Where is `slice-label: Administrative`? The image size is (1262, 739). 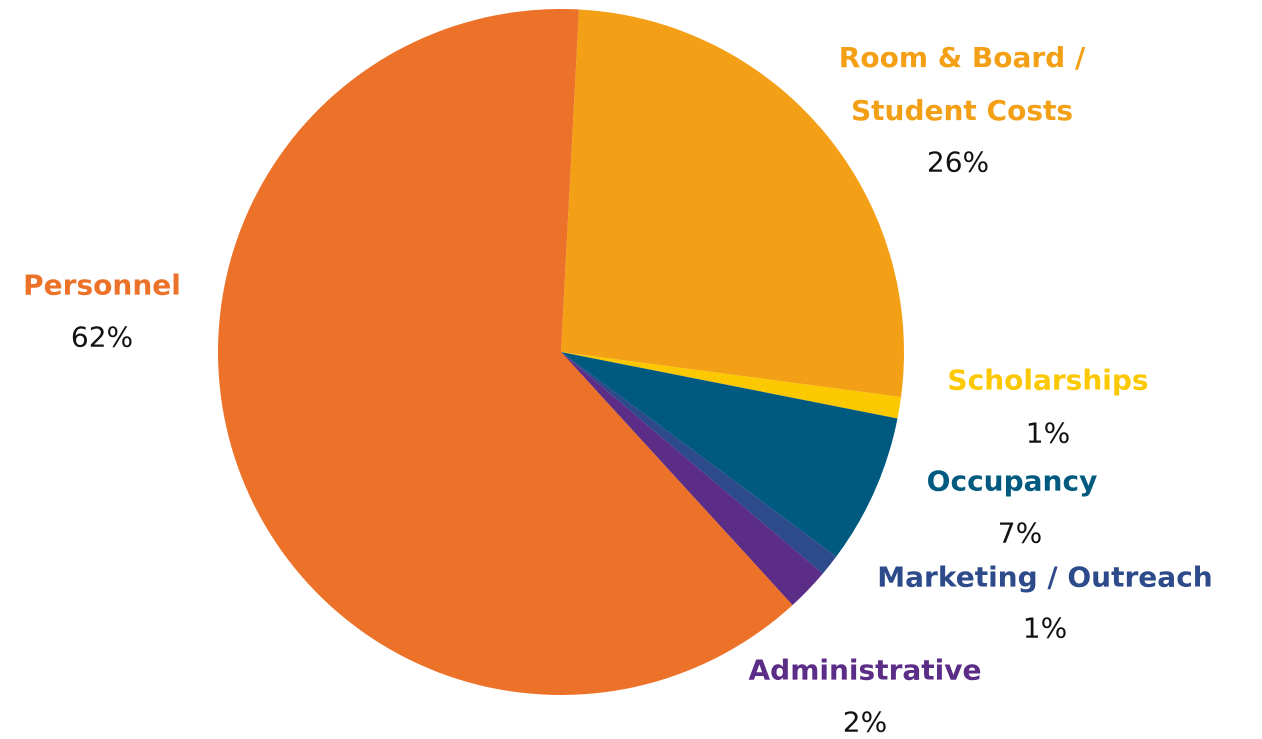 slice-label: Administrative is located at coordinates (865, 670).